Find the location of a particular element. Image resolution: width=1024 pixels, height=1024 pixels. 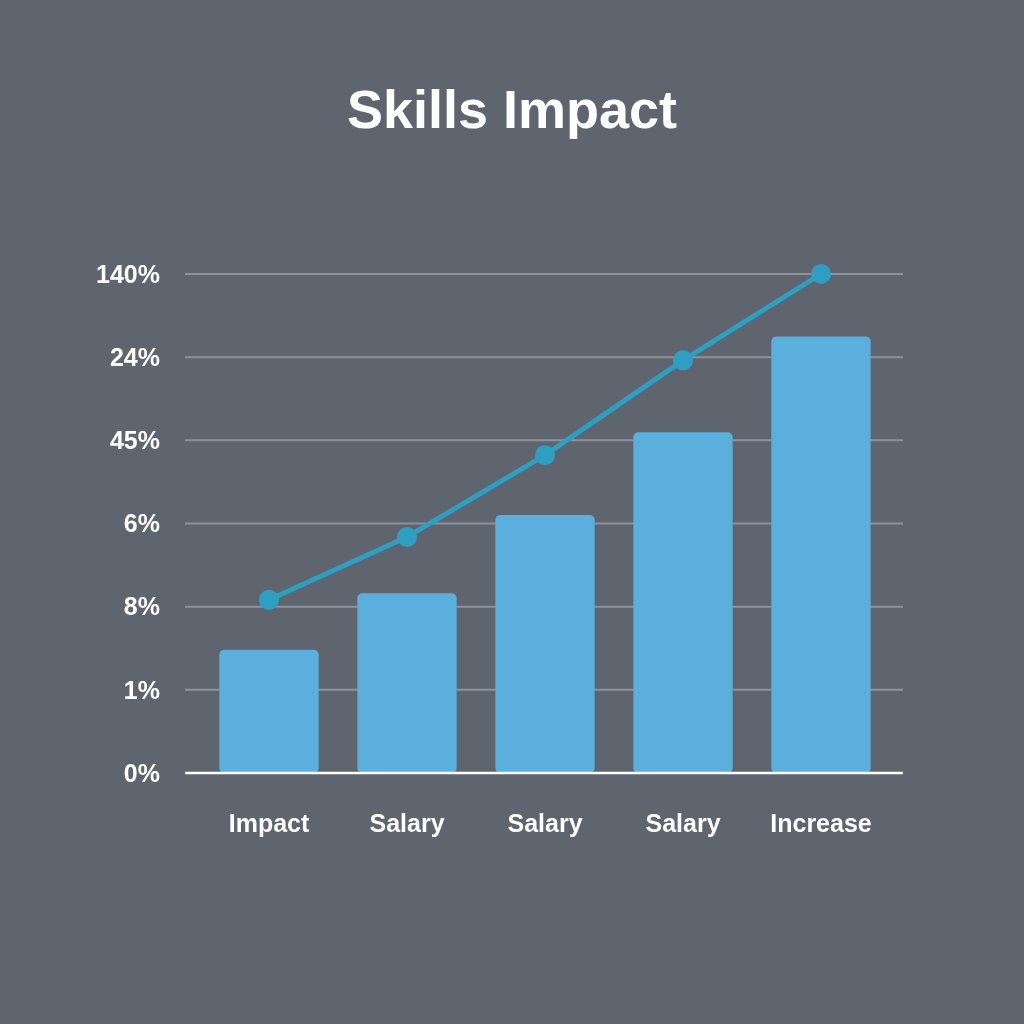

text: 0% is located at coordinates (141, 772).